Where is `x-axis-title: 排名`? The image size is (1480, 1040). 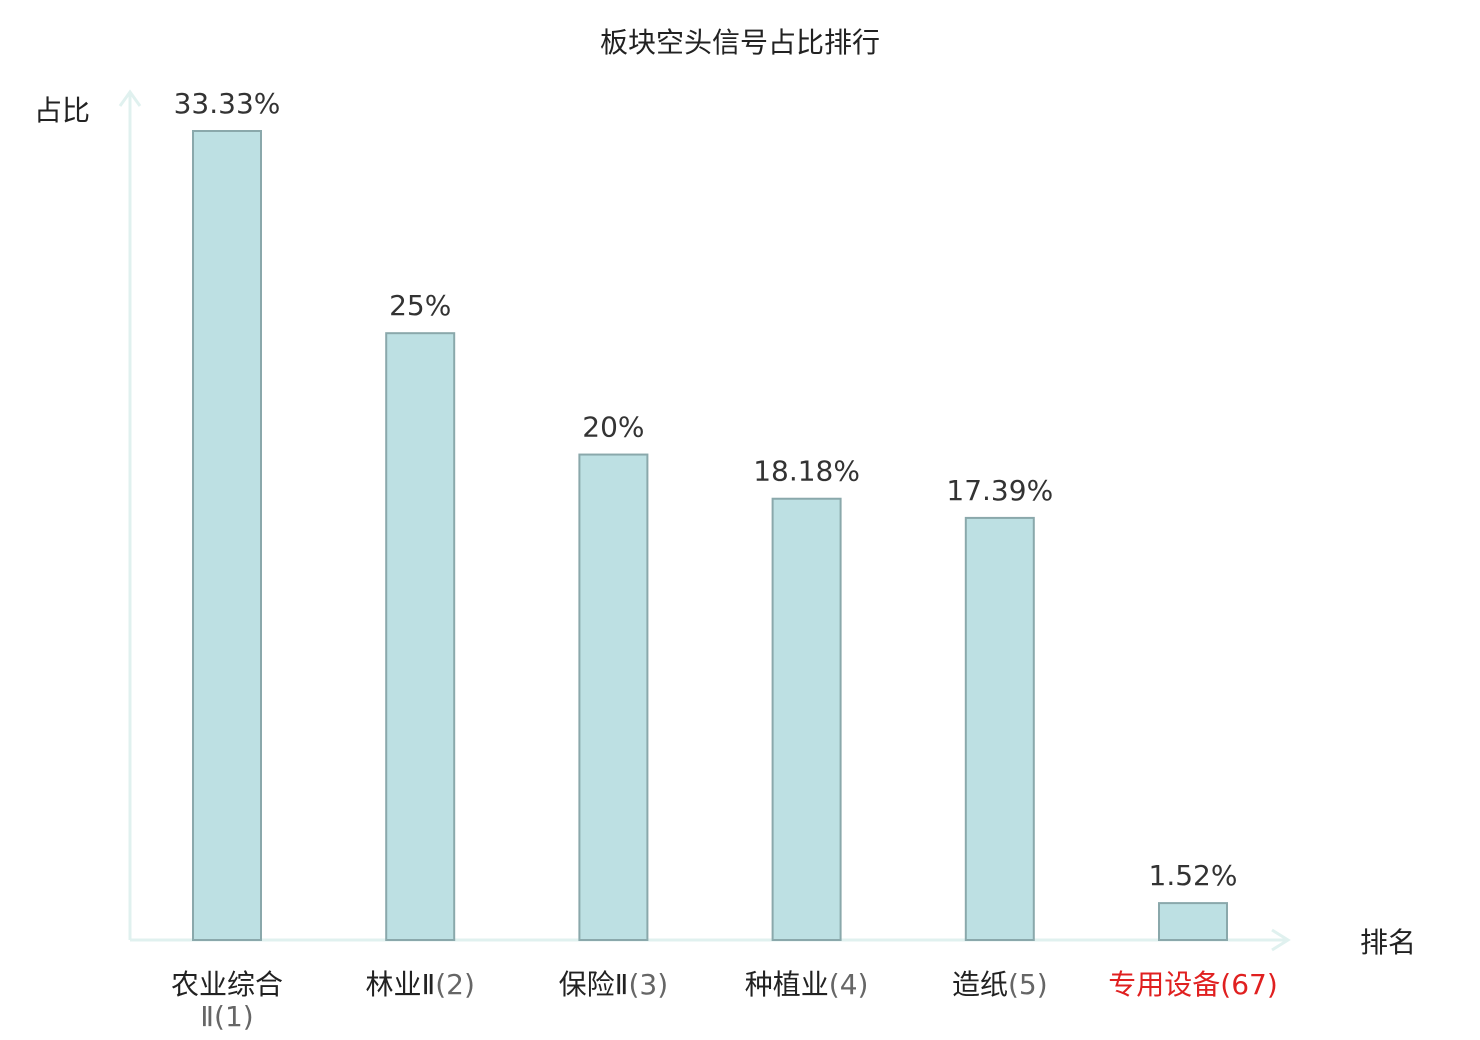
x-axis-title: 排名 is located at coordinates (1388, 942).